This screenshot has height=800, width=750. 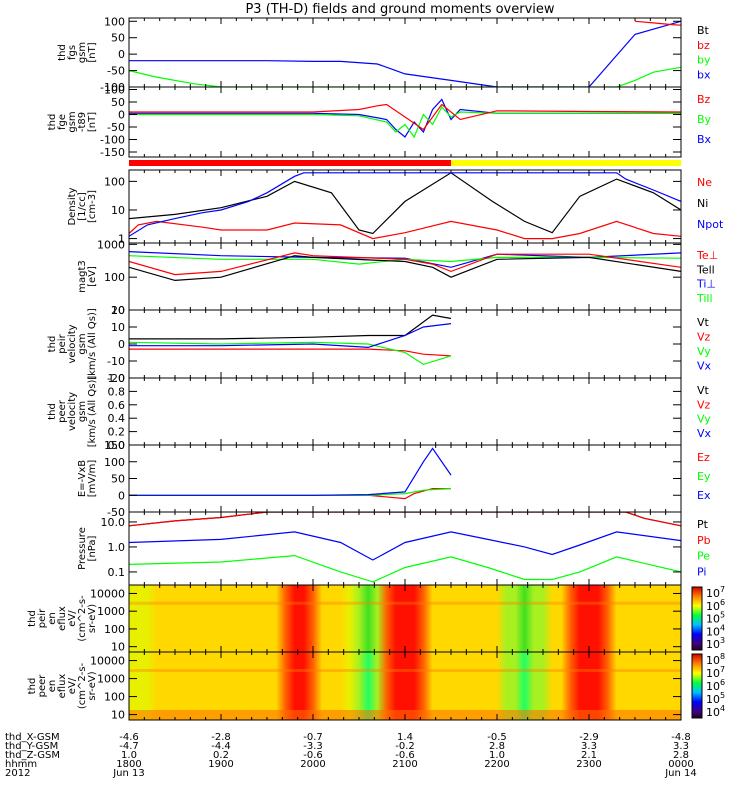 I want to click on legend-entry: Tell, so click(x=705, y=269).